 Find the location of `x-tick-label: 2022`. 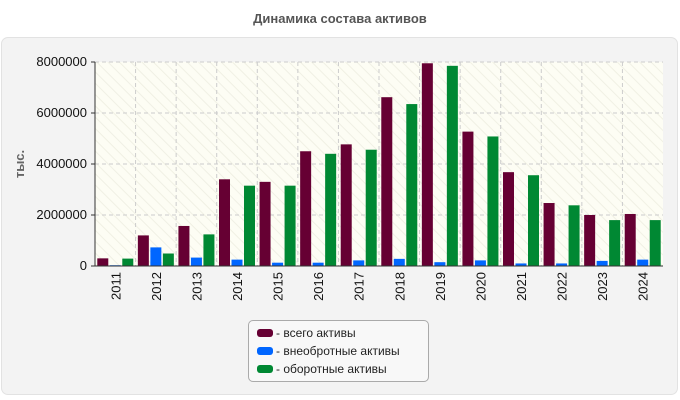

x-tick-label: 2022 is located at coordinates (562, 286).